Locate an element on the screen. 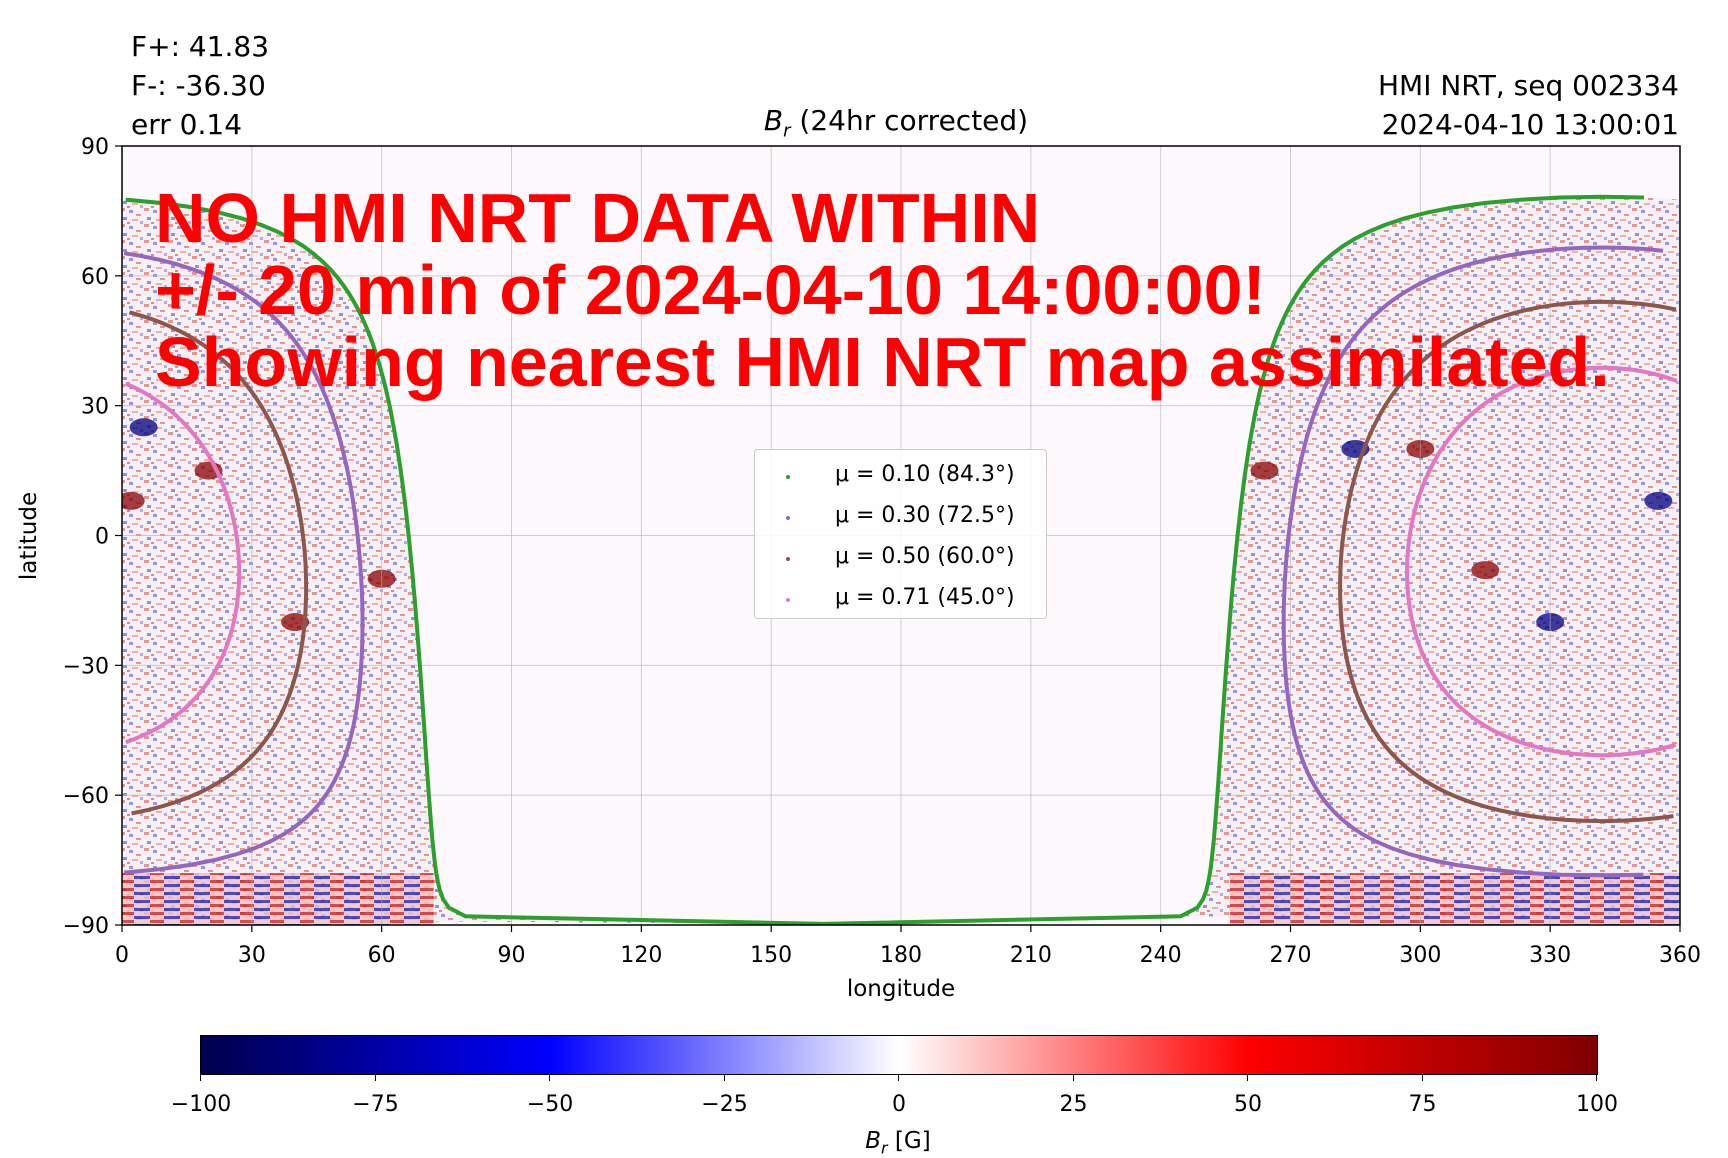 This screenshot has height=1158, width=1728. x-tick-label: 60 is located at coordinates (382, 955).